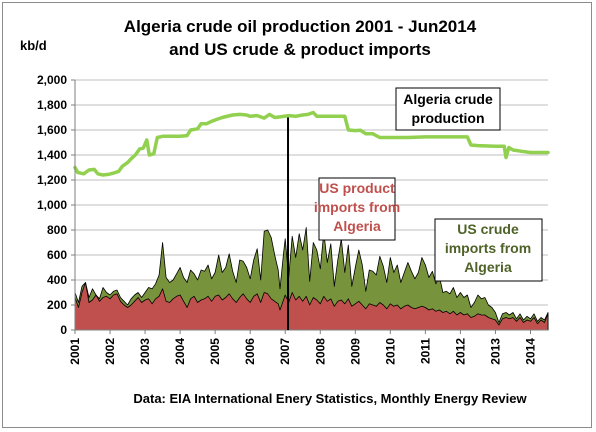  I want to click on crude-imports-label-box: US crude imports from Algeria, so click(488, 250).